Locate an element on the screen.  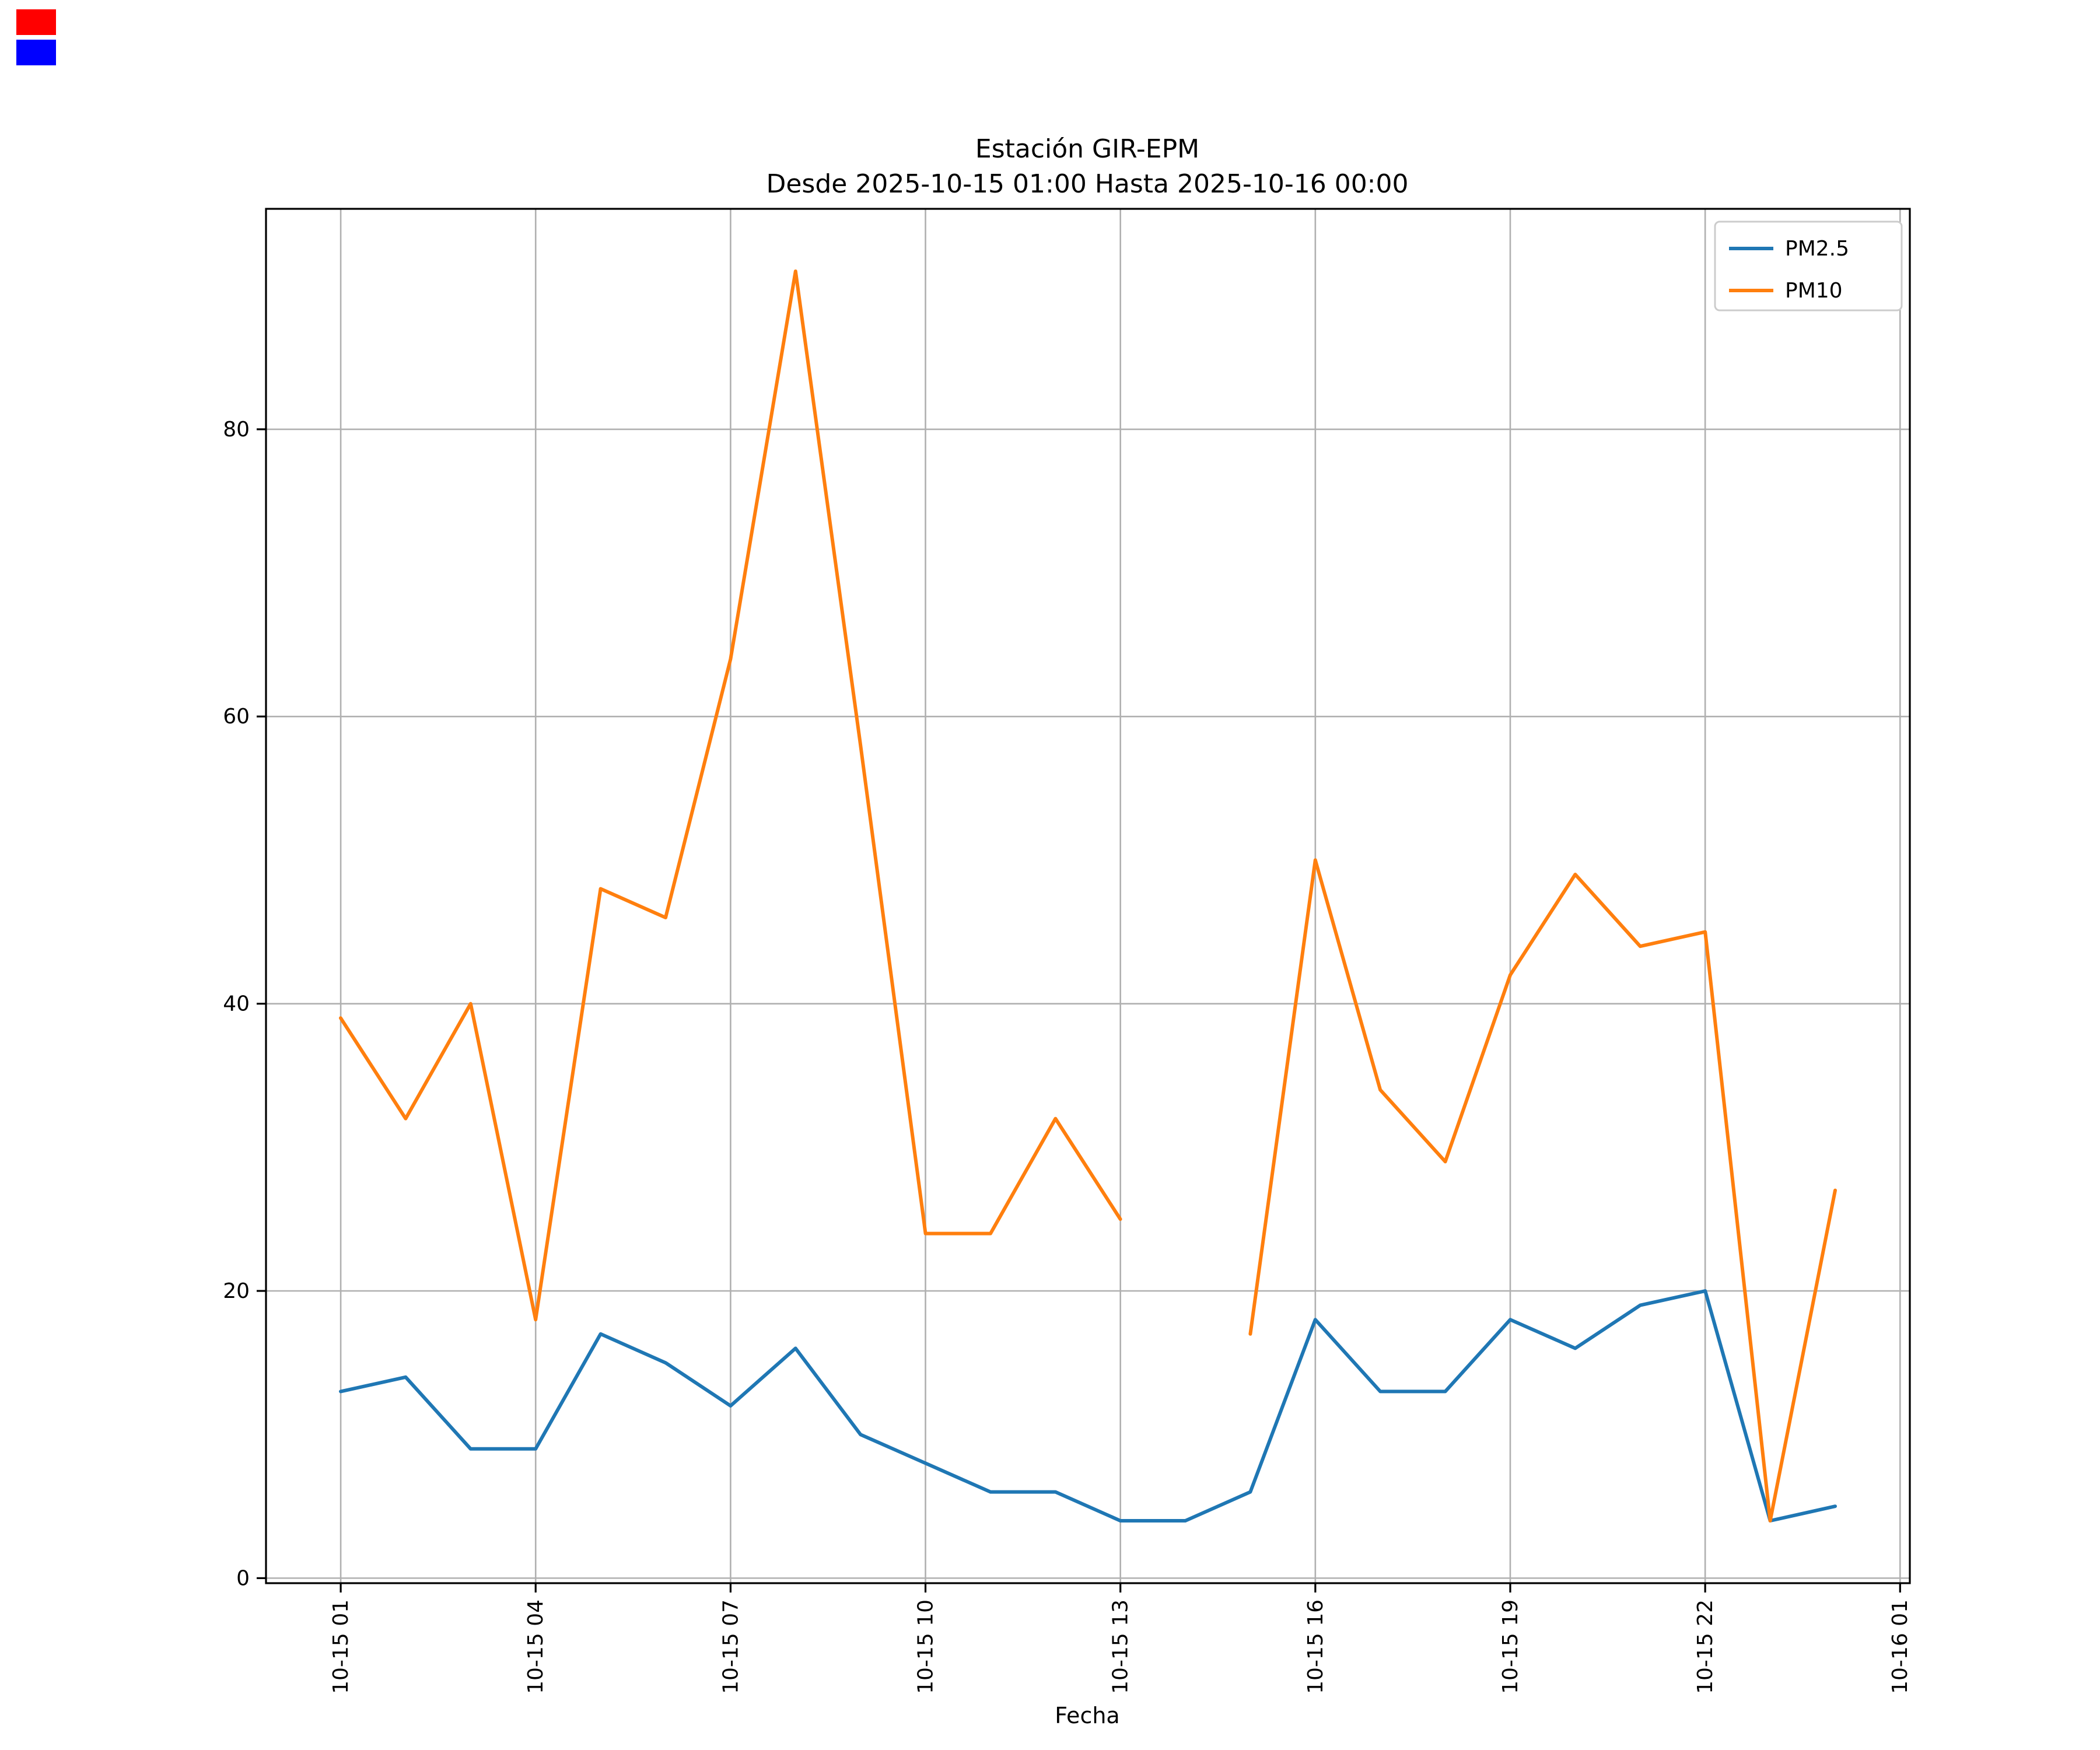
y-tick-label: 80 is located at coordinates (236, 430).